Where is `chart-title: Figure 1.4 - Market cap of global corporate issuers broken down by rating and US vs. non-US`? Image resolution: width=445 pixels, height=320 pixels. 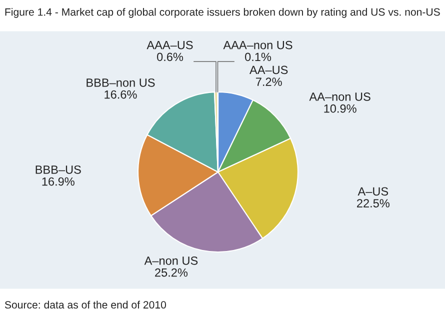
chart-title: Figure 1.4 - Market cap of global corporate issuers broken down by rating and US vs. non-US is located at coordinates (222, 13).